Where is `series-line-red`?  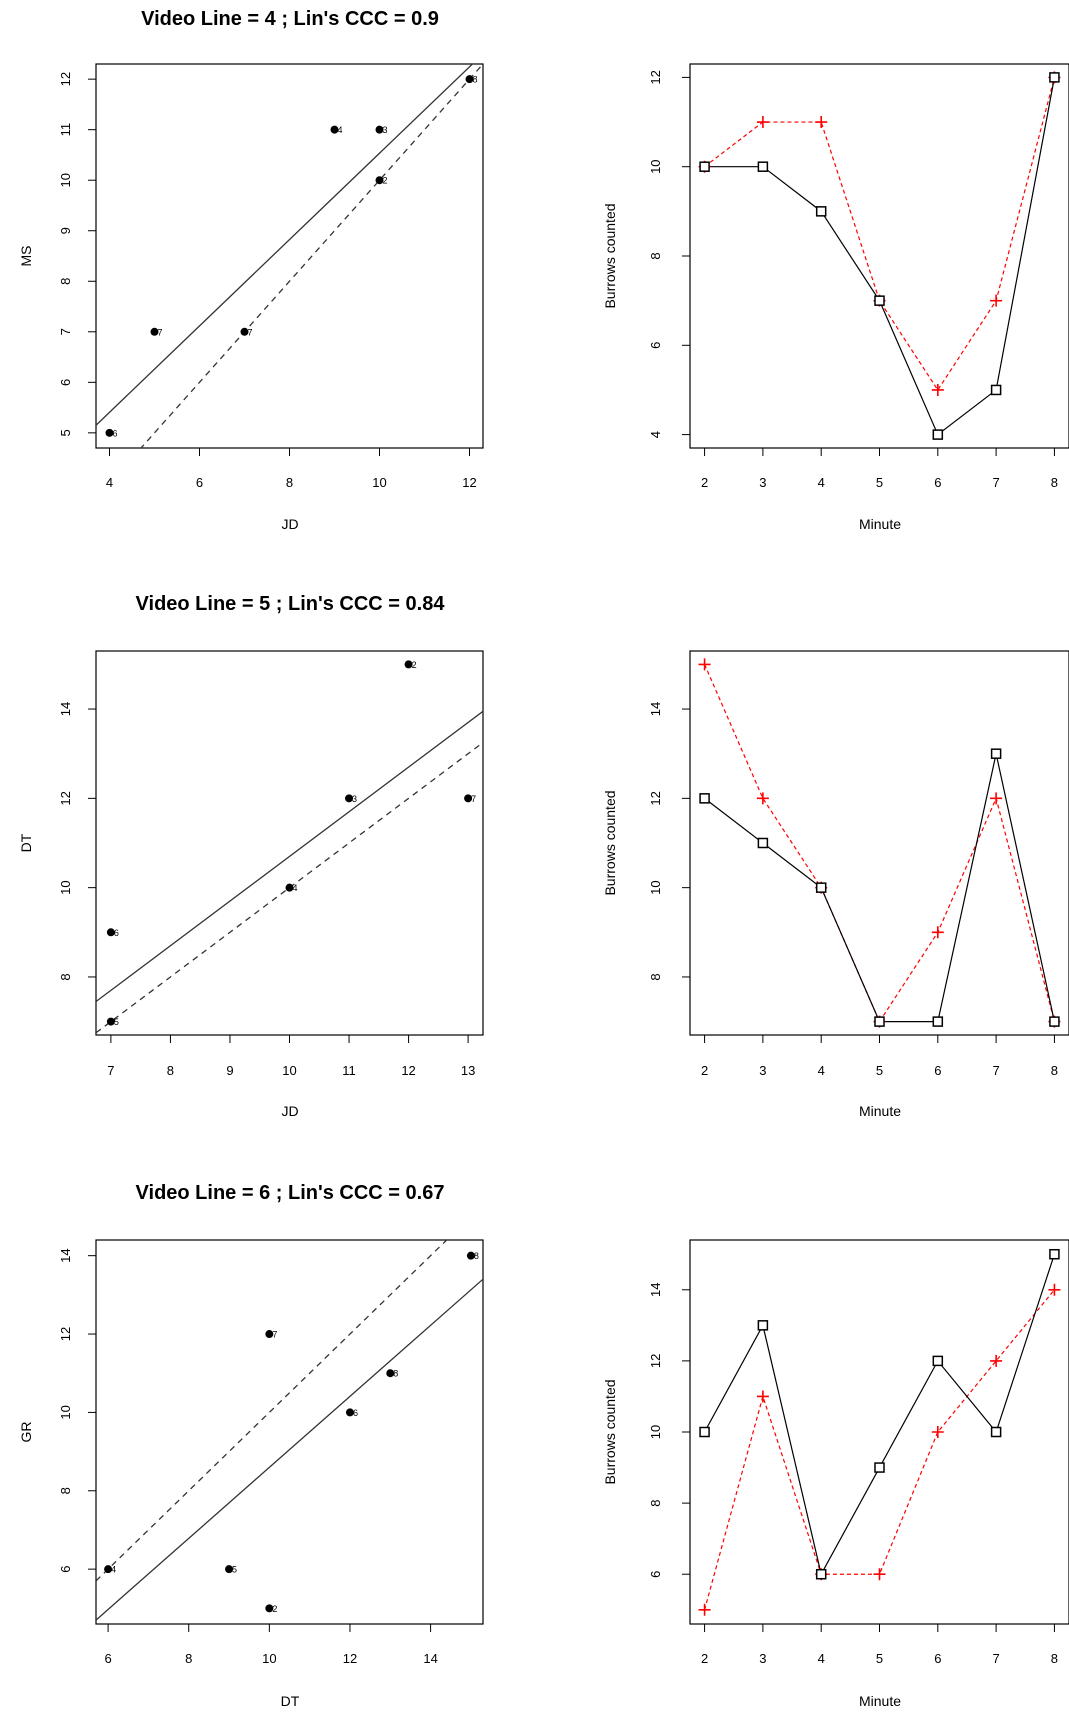 series-line-red is located at coordinates (879, 1449).